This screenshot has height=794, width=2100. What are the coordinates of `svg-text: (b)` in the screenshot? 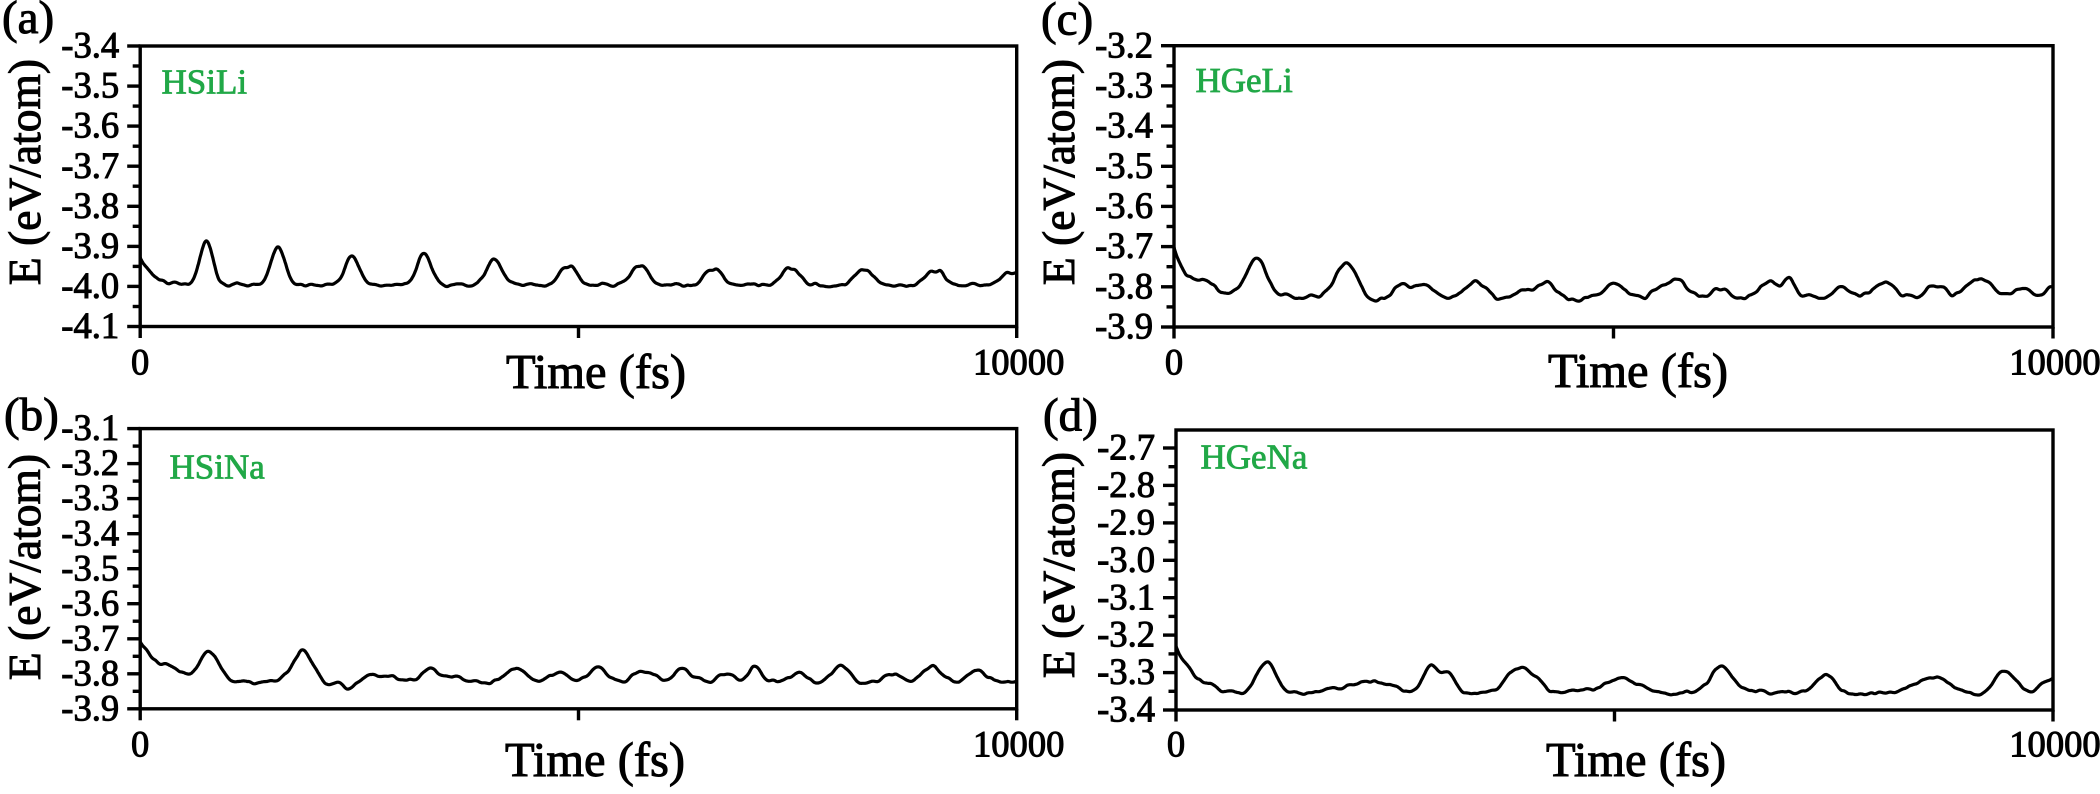 It's located at (31, 415).